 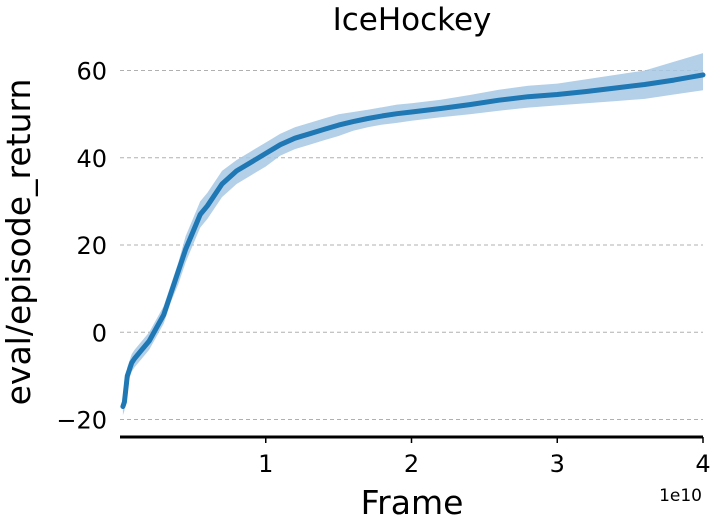 What do you see at coordinates (411, 464) in the screenshot?
I see `x-tick-label: 2` at bounding box center [411, 464].